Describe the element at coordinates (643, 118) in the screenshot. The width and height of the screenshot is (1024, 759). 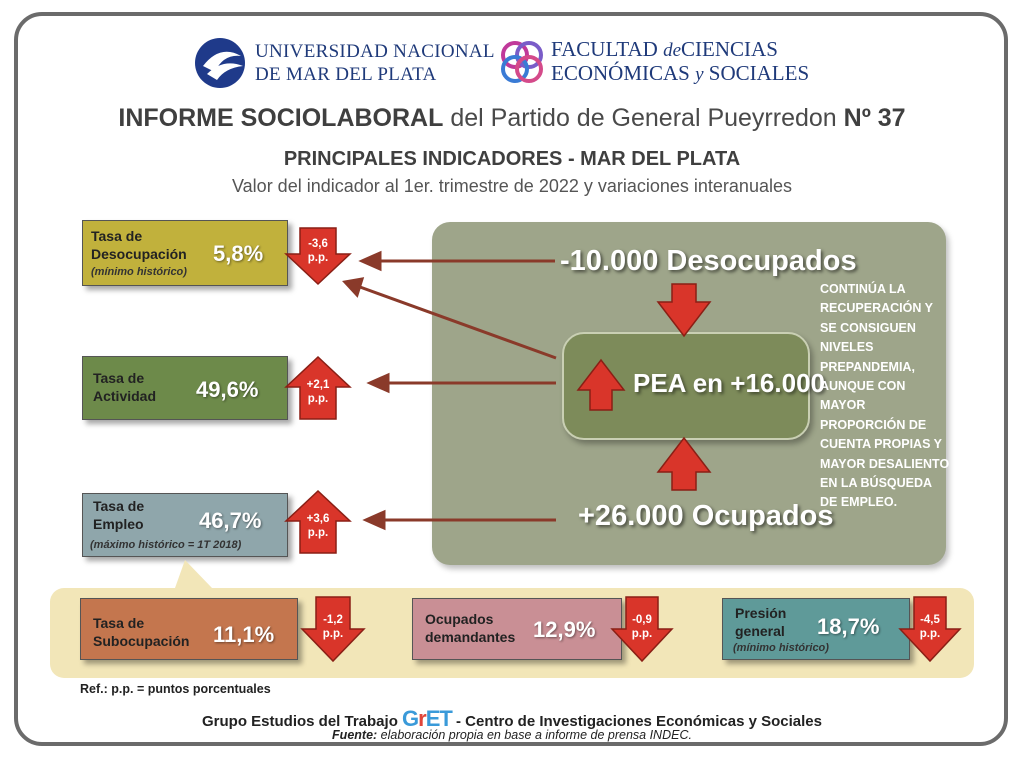
I see `report-title-middle: del Partido de General Pueyrredon` at that location.